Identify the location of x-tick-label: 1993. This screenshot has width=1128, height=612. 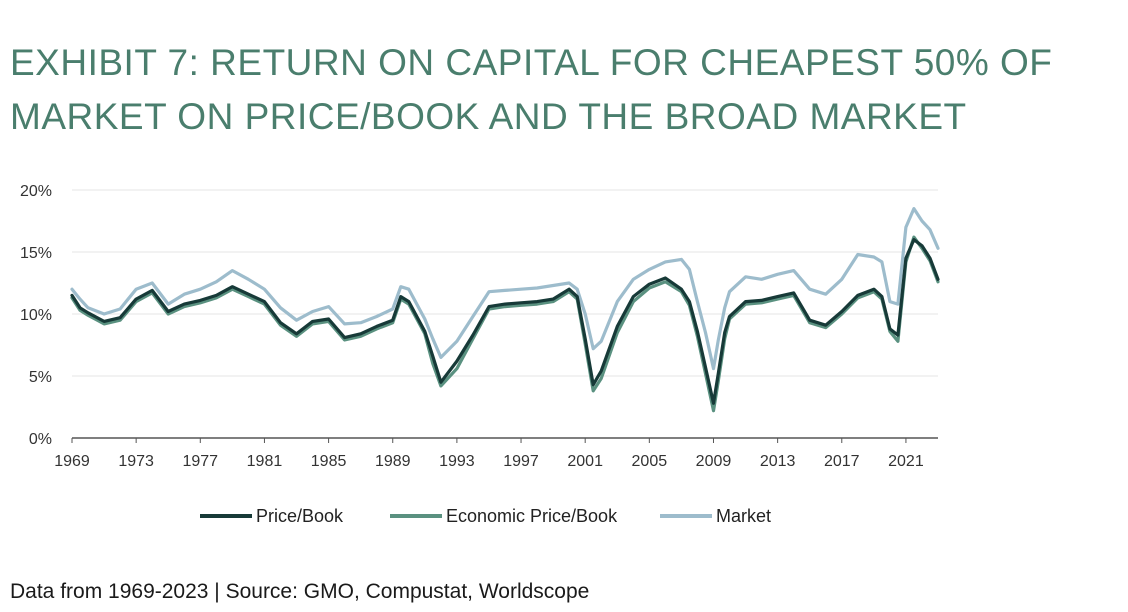
(457, 461).